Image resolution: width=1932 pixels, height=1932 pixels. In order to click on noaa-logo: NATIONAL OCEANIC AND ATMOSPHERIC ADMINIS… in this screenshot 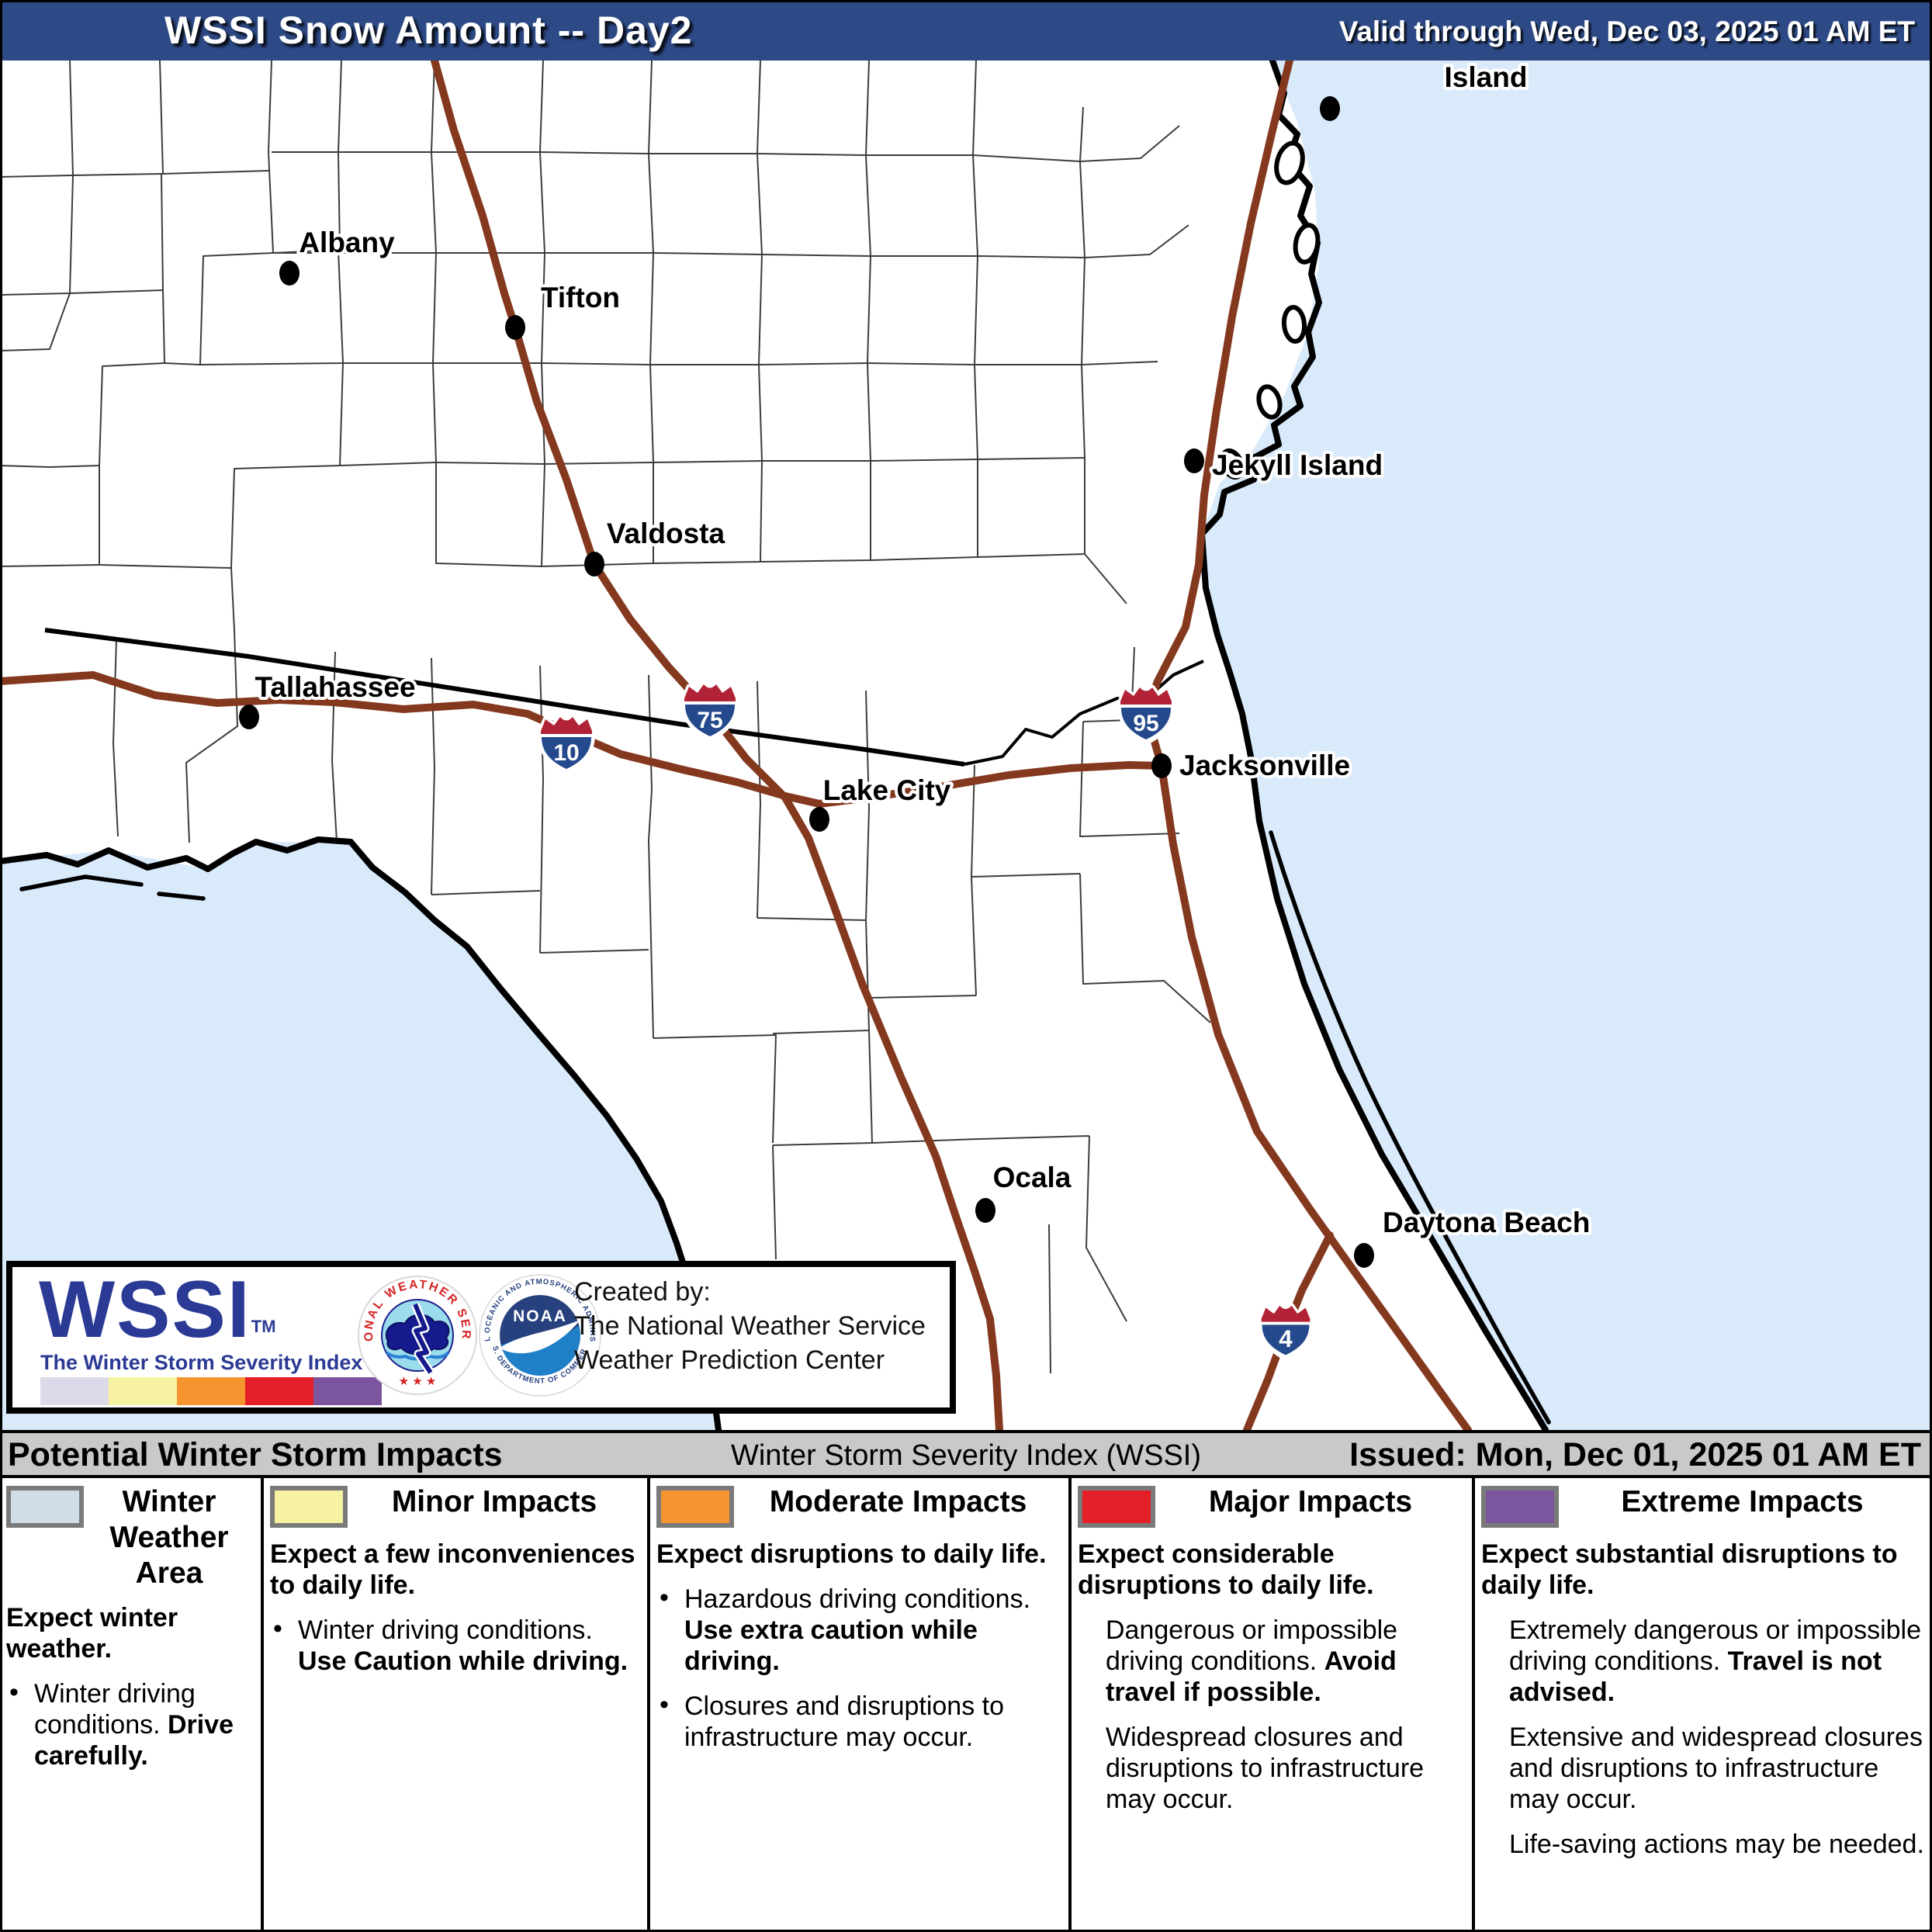, I will do `click(540, 1335)`.